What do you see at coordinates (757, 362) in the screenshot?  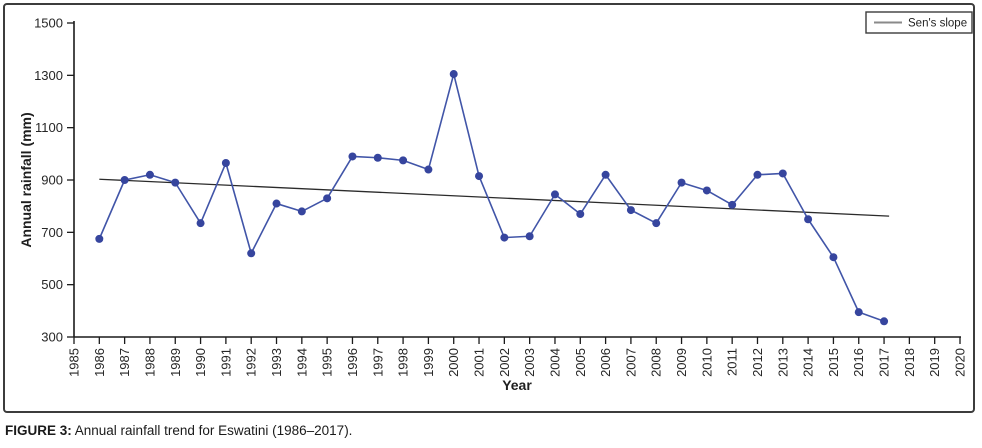 I see `x-tick-label: 2012` at bounding box center [757, 362].